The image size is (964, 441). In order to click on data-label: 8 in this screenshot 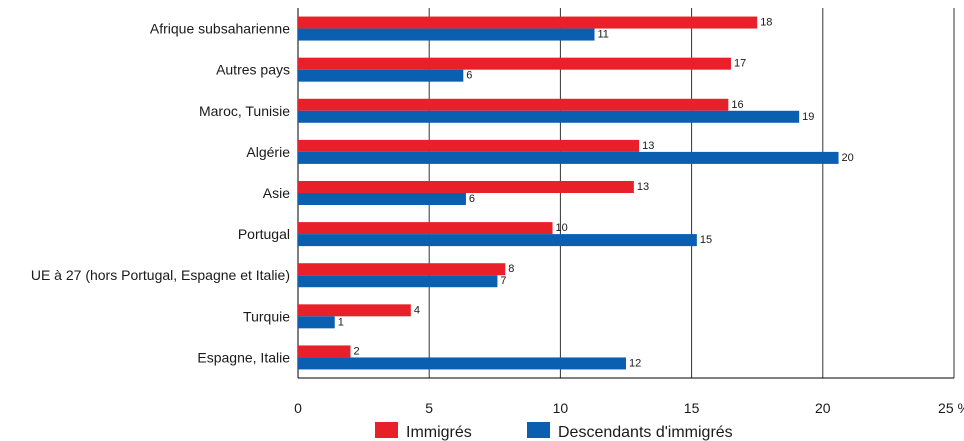, I will do `click(511, 269)`.